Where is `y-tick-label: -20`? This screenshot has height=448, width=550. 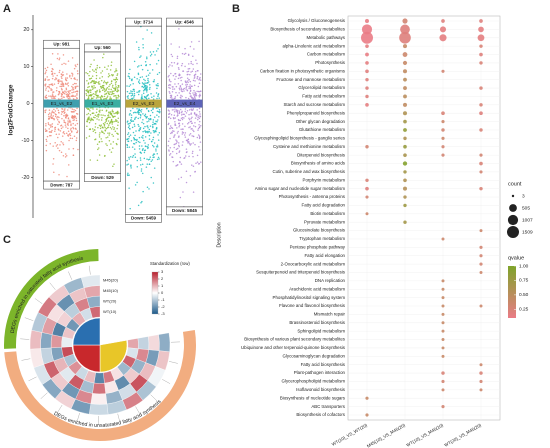
y-tick-label: -20 is located at coordinates (26, 178).